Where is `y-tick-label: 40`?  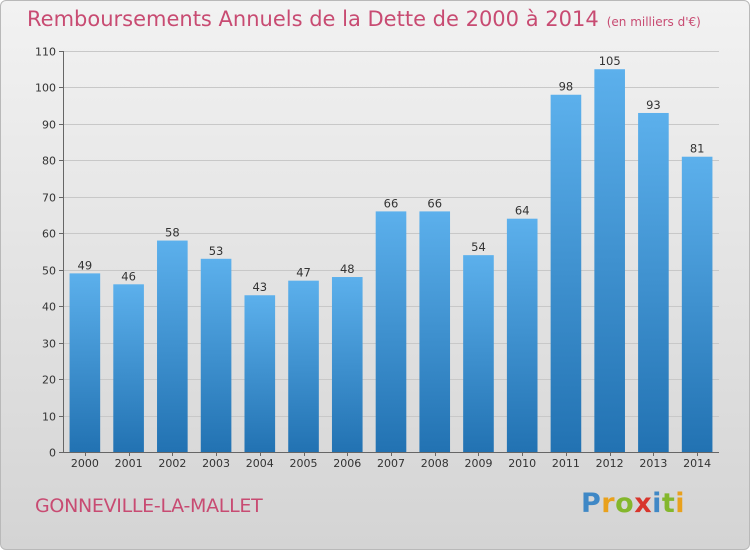 y-tick-label: 40 is located at coordinates (49, 307).